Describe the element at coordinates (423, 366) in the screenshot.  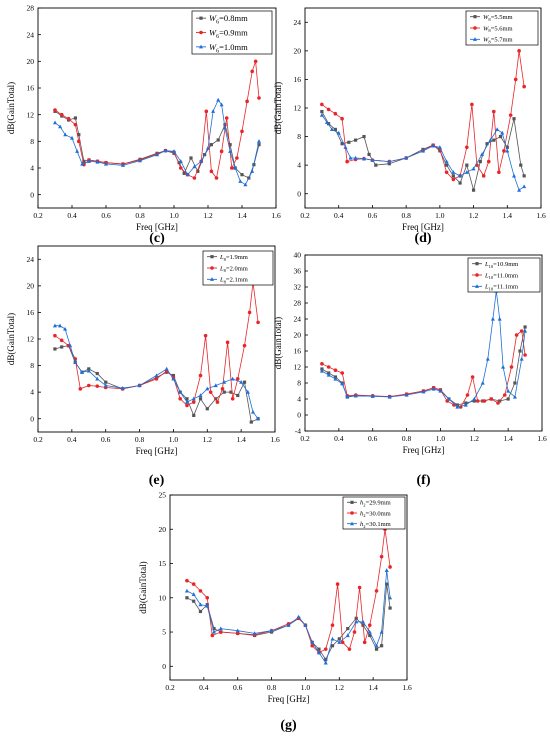
I see `series-square` at that location.